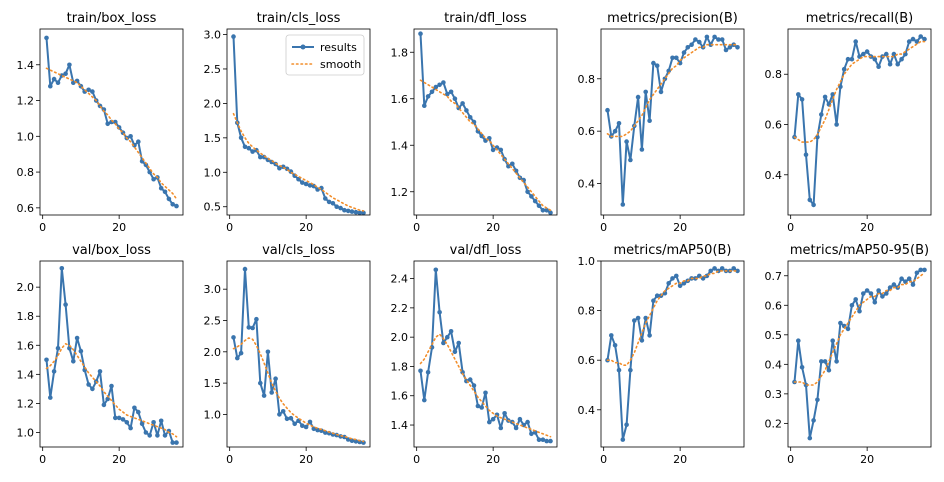 The height and width of the screenshot is (482, 944). What do you see at coordinates (680, 227) in the screenshot?
I see `x-tick-label: 20` at bounding box center [680, 227].